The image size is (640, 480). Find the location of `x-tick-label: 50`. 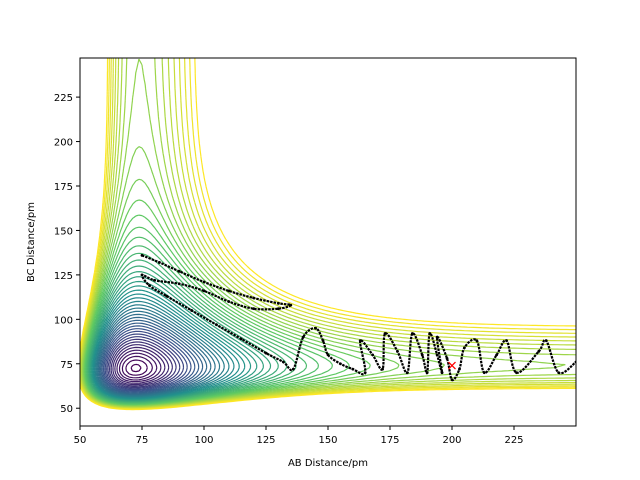

x-tick-label: 50 is located at coordinates (80, 440).